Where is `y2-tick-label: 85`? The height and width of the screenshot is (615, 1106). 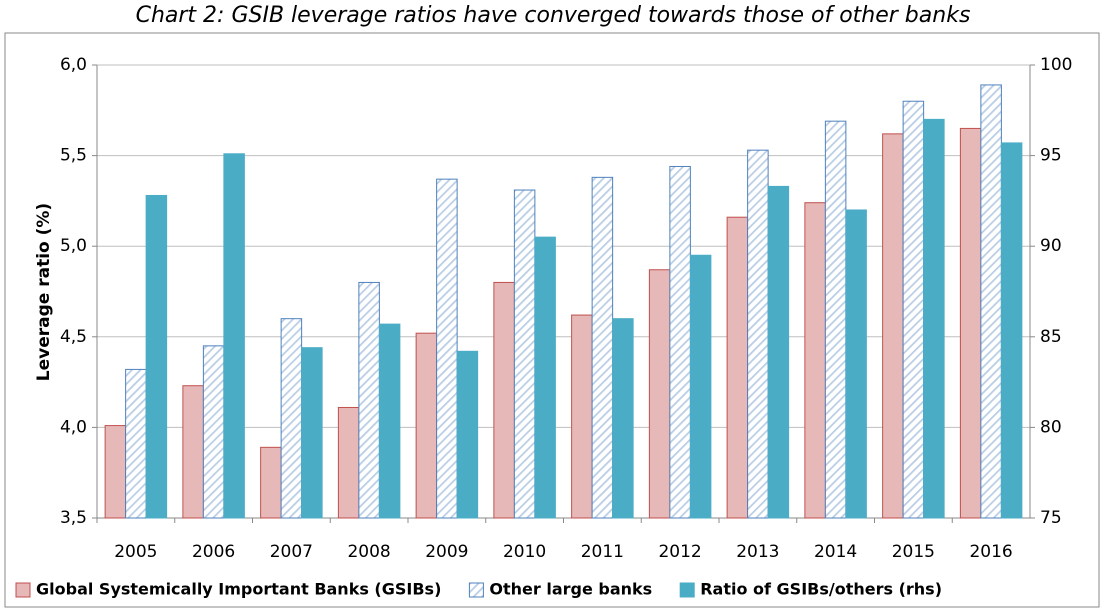 y2-tick-label: 85 is located at coordinates (1051, 337).